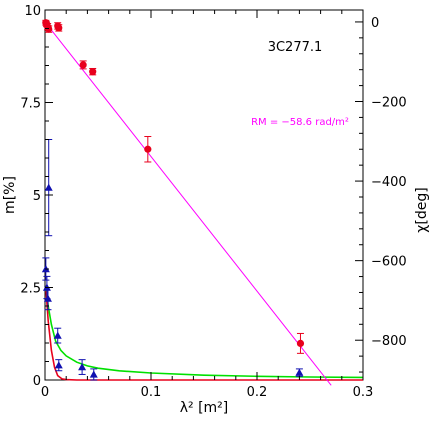 The width and height of the screenshot is (436, 421). I want to click on x-tick-label: 0.2, so click(257, 392).